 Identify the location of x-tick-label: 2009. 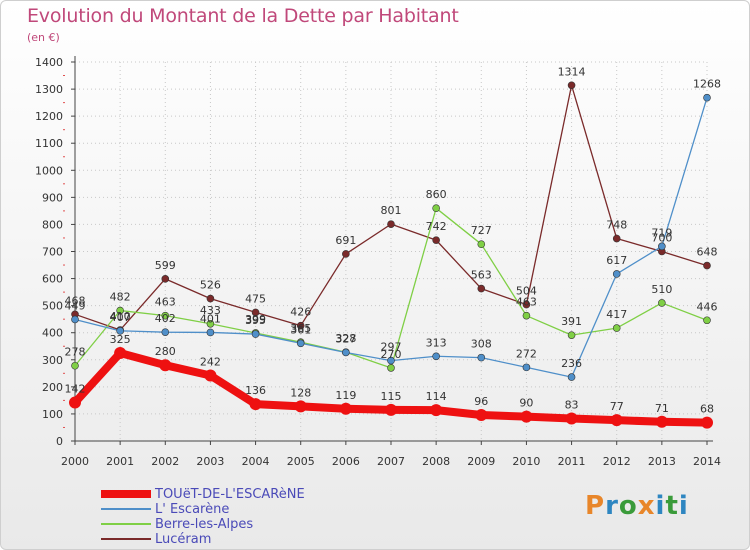
(481, 461).